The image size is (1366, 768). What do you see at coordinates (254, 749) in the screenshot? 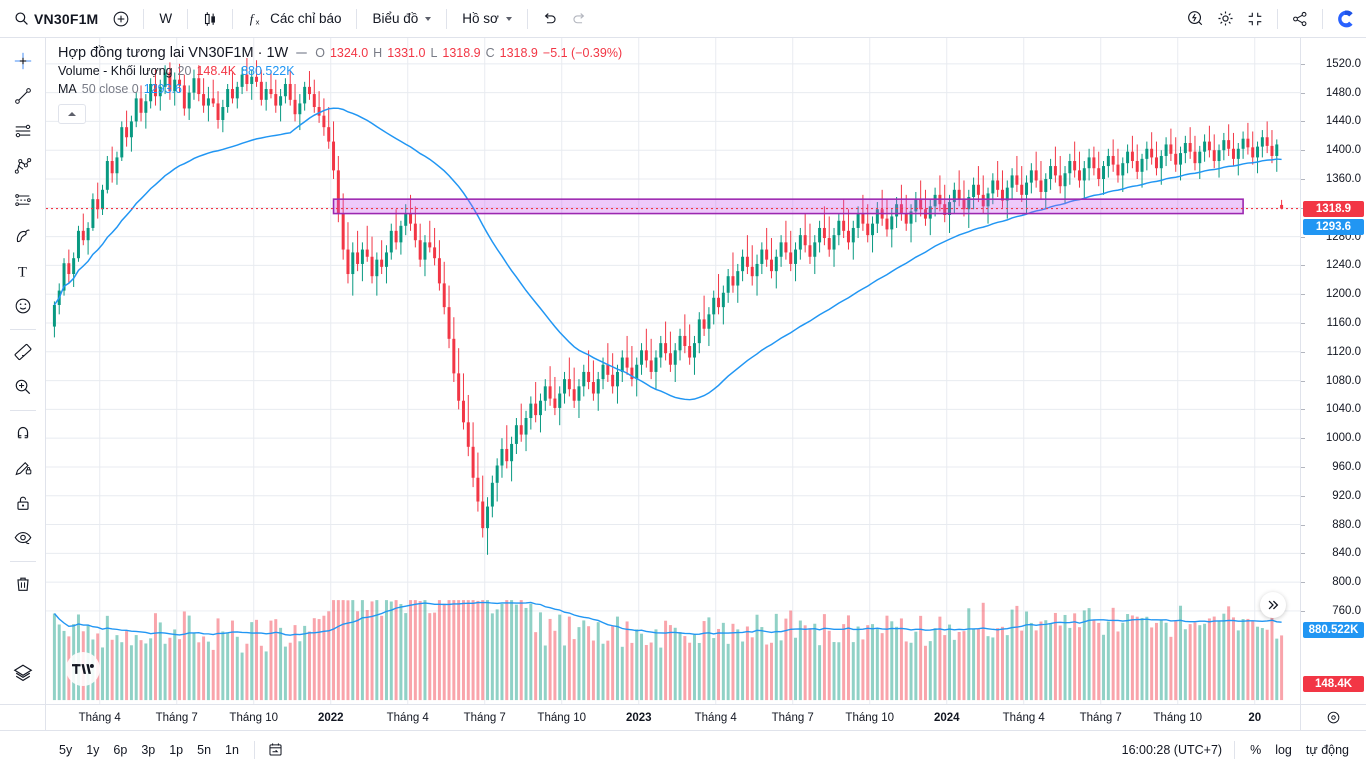
I see `bottom-divider` at bounding box center [254, 749].